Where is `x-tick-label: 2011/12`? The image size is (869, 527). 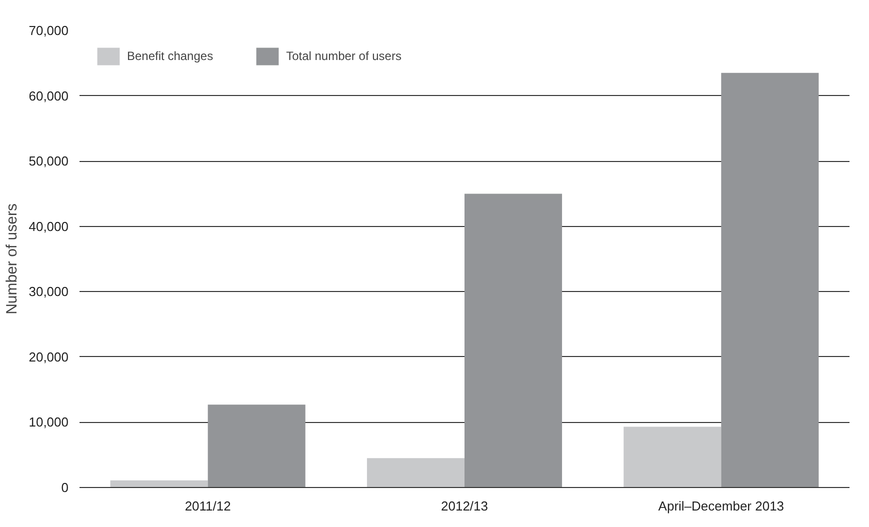
x-tick-label: 2011/12 is located at coordinates (207, 506).